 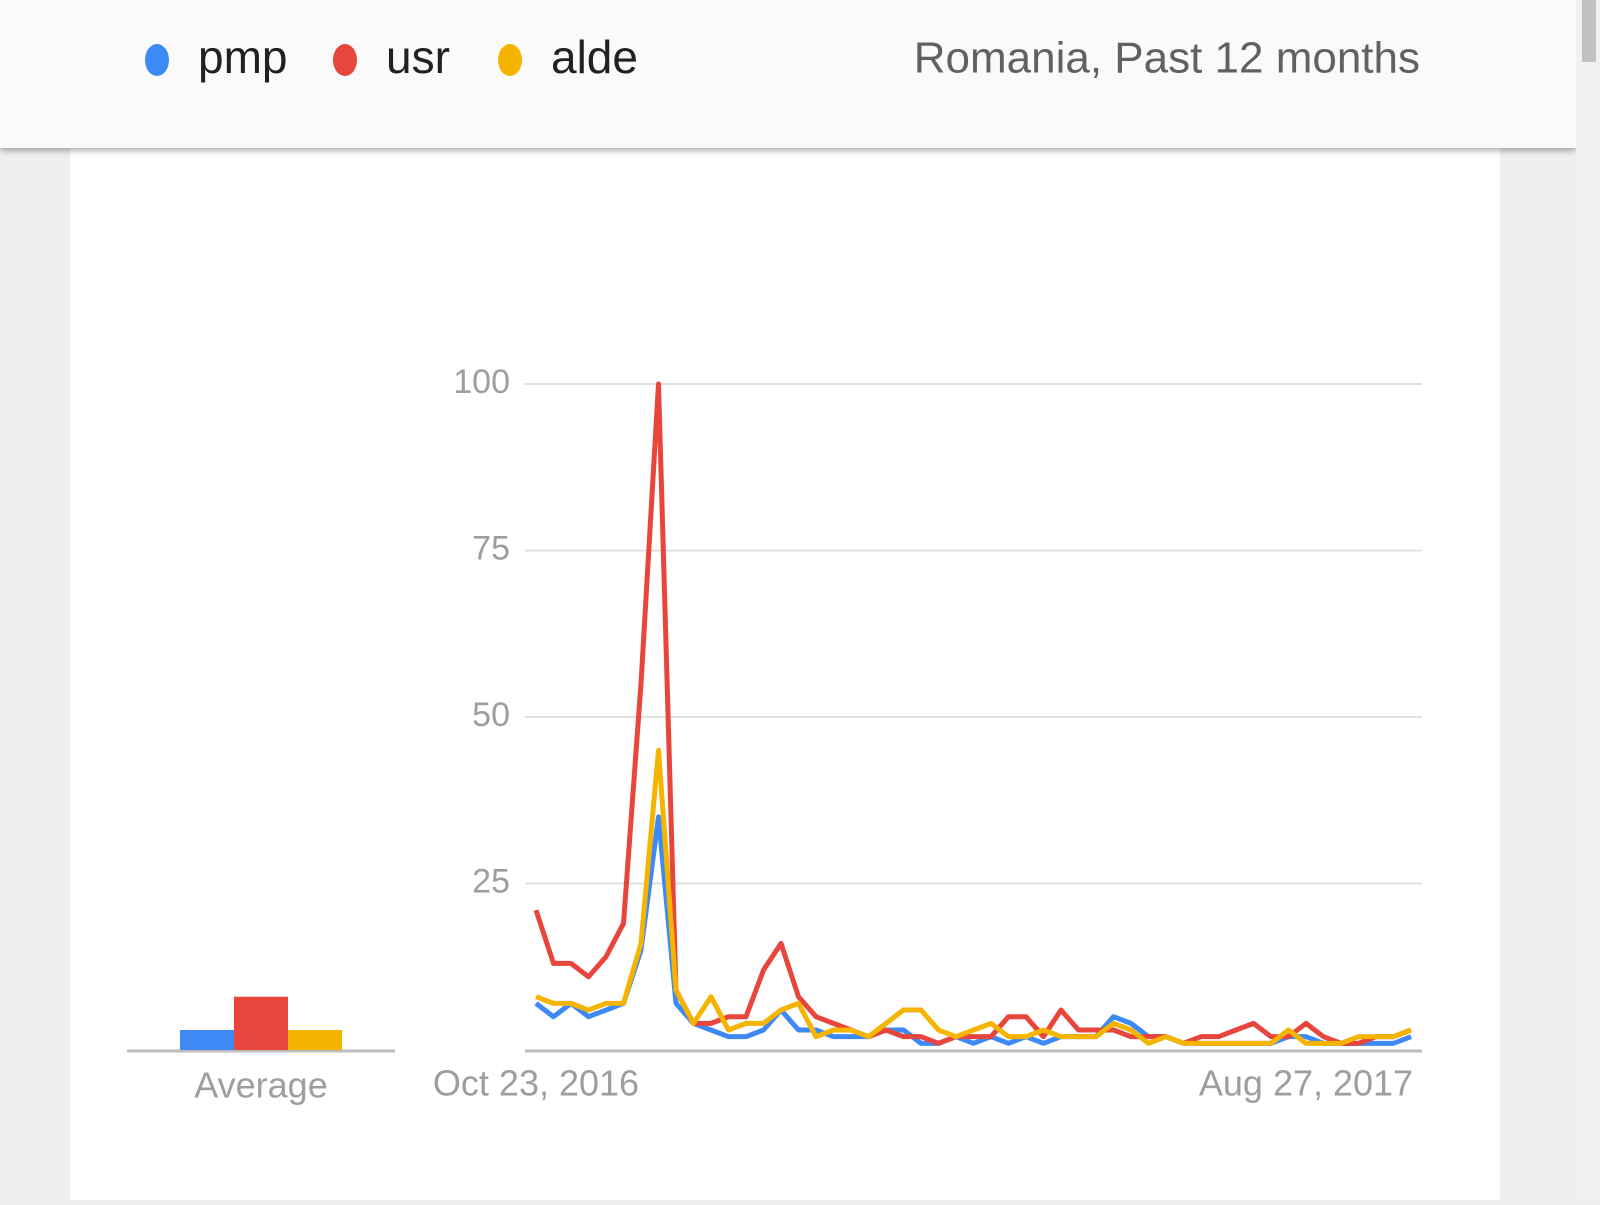 I want to click on legend-label: alde, so click(x=594, y=57).